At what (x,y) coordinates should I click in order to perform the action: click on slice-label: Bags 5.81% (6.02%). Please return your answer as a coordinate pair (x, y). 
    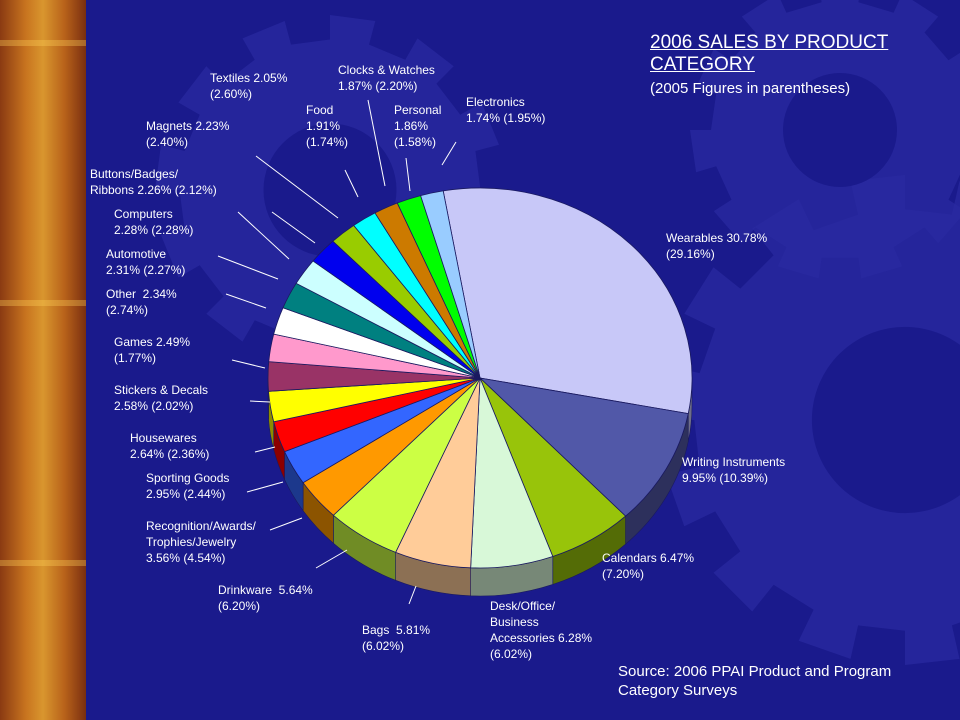
    Looking at the image, I should click on (396, 638).